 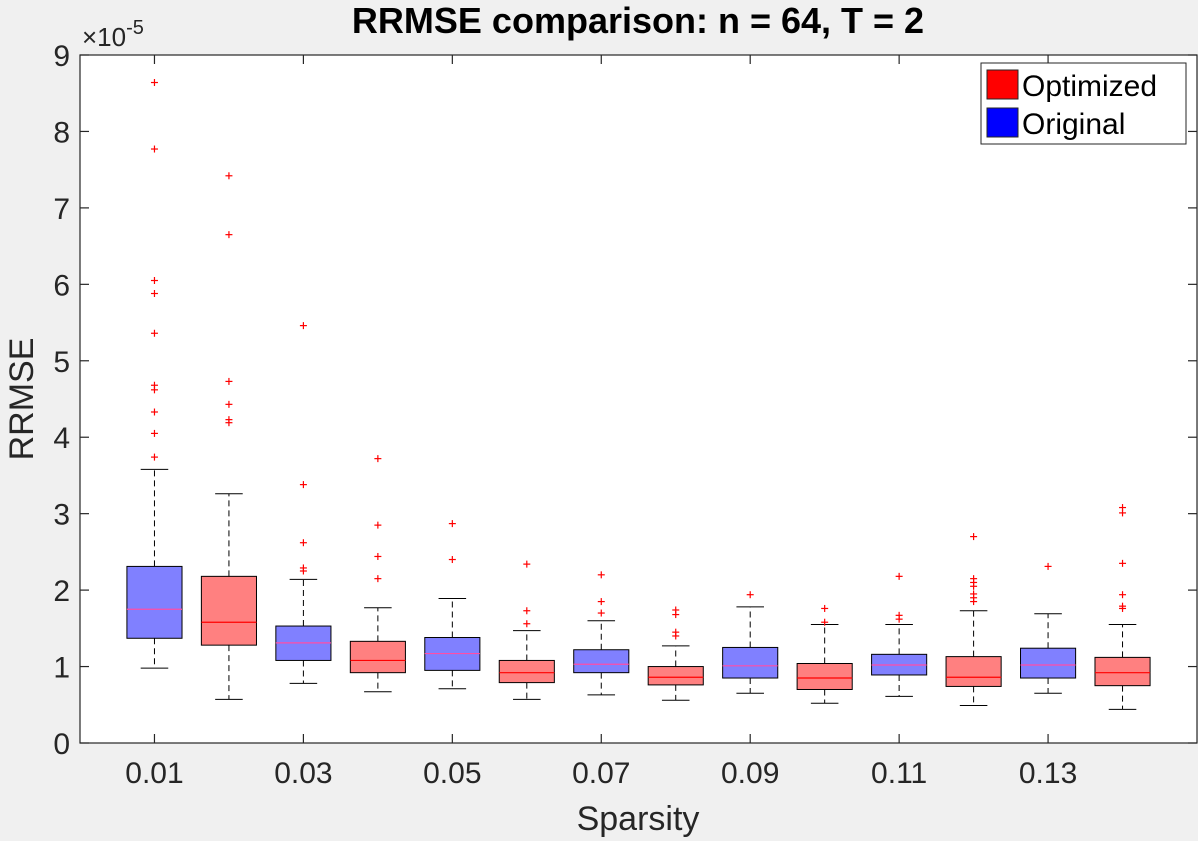 I want to click on legend-label-original: Original, so click(x=1073, y=124).